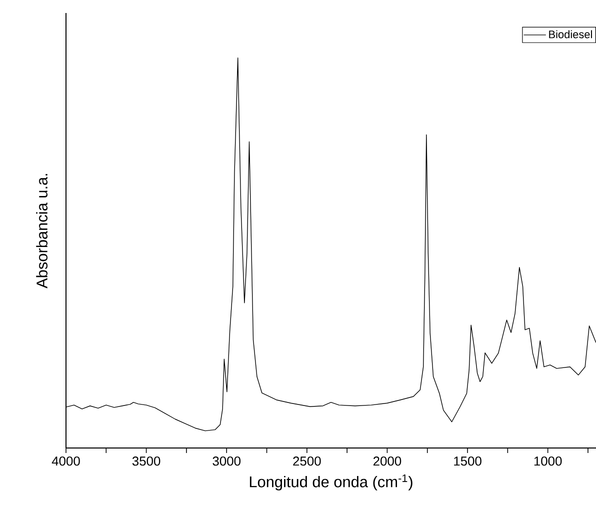 The width and height of the screenshot is (596, 517). Describe the element at coordinates (307, 461) in the screenshot. I see `x-tick-label: 2500` at that location.